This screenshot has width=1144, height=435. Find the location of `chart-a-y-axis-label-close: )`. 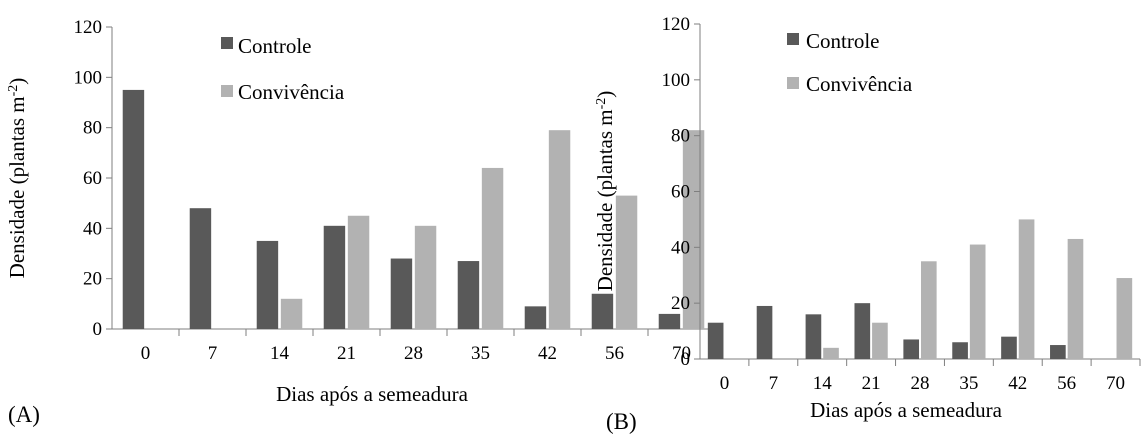

chart-a-y-axis-label-close: ) is located at coordinates (17, 81).